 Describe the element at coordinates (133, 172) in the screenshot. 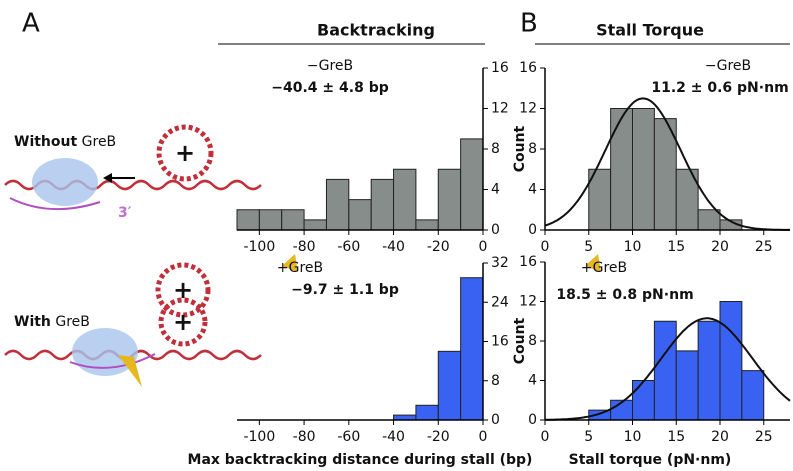

I see `illustration-top: + 3′` at that location.